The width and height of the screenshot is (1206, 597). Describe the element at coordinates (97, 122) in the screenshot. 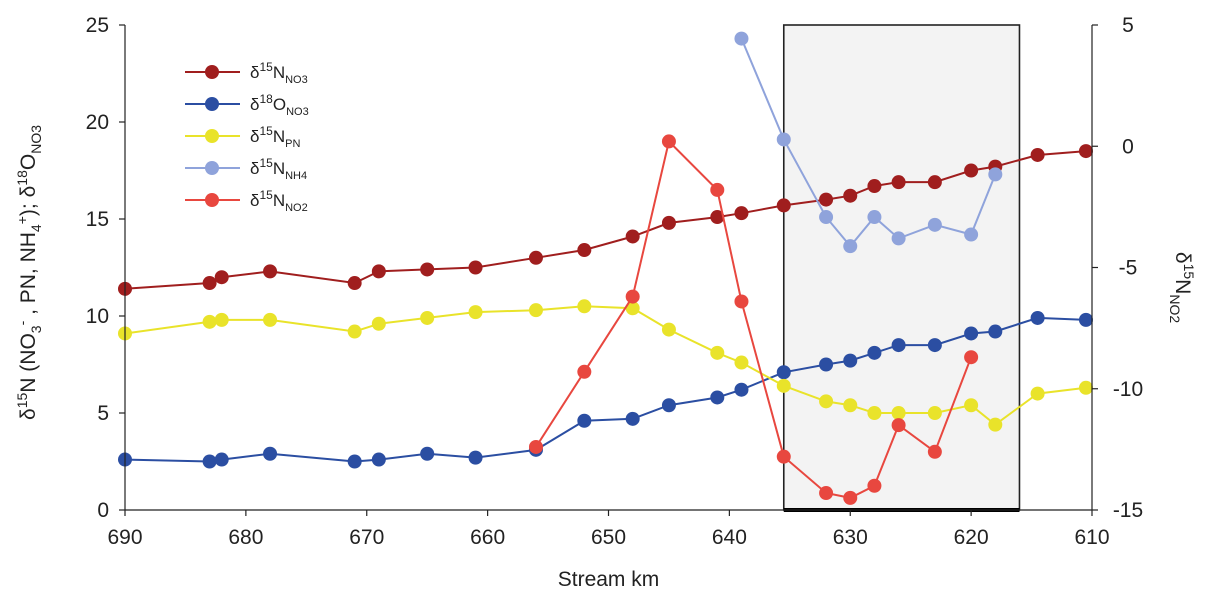

I see `y-left-tick-label: 20` at that location.